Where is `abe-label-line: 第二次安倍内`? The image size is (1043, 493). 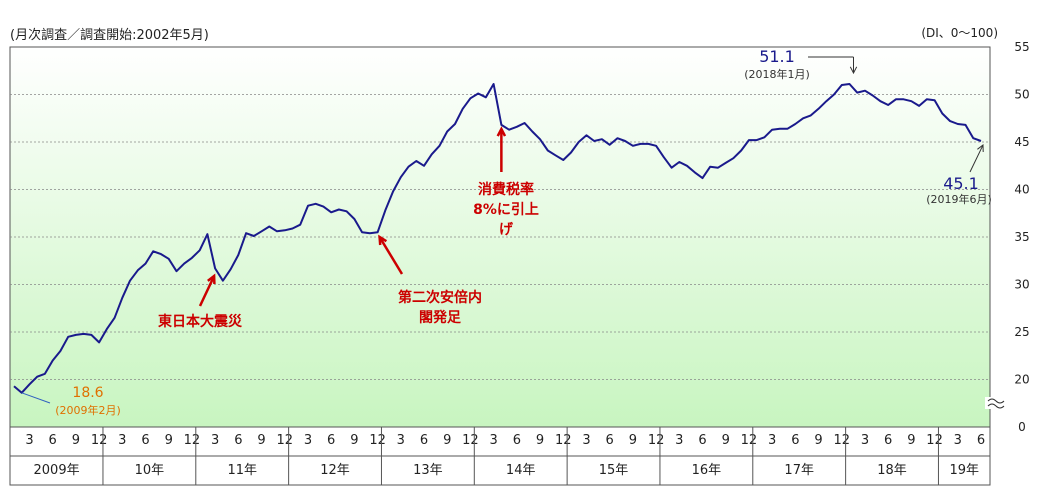
abe-label-line: 第二次安倍内 is located at coordinates (440, 297).